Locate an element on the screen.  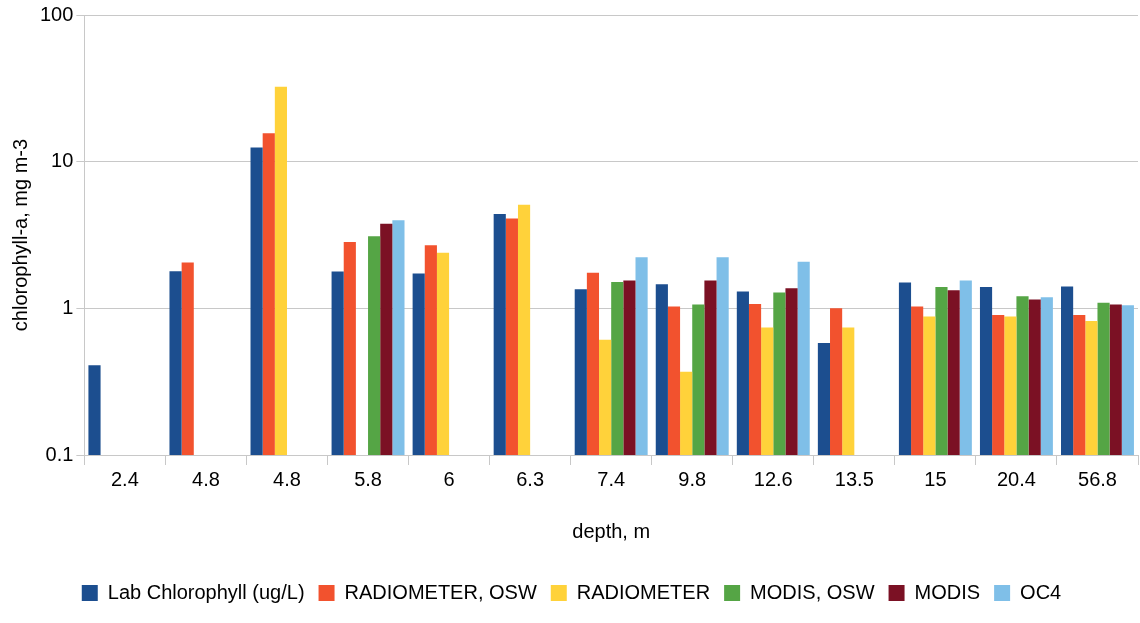
x-tick-label: 6 is located at coordinates (449, 478).